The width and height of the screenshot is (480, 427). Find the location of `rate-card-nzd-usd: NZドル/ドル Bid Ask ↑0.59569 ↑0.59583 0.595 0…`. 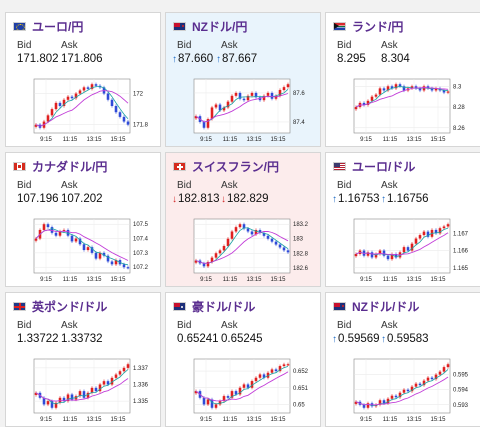

rate-card-nzd-usd: NZドル/ドル Bid Ask ↑0.59569 ↑0.59583 0.595 0… is located at coordinates (402, 359).